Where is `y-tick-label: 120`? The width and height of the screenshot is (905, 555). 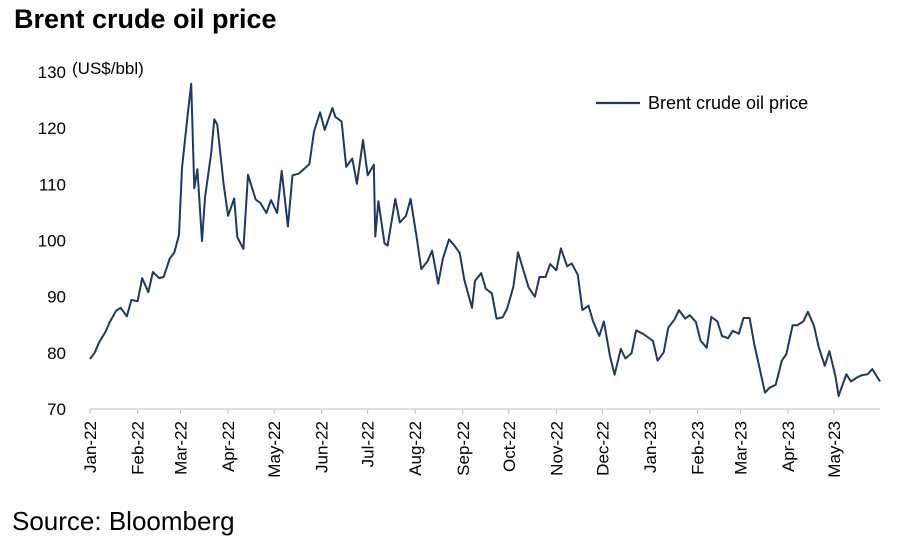 y-tick-label: 120 is located at coordinates (52, 128).